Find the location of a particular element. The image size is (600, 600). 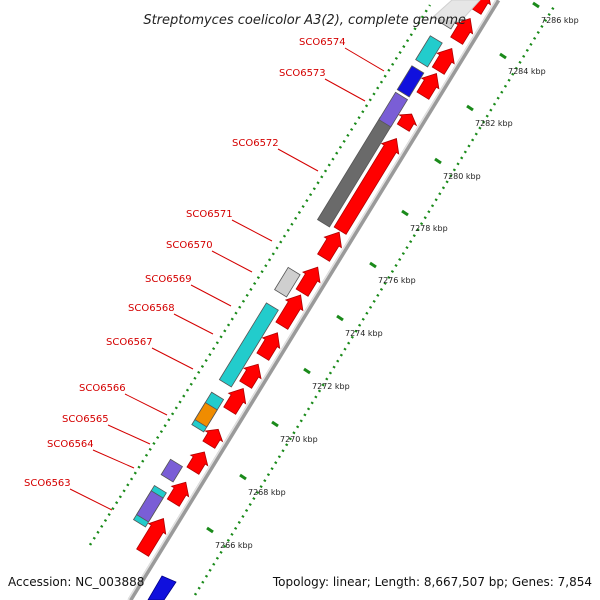

ruler-tick-label: 7280 kbp is located at coordinates (462, 176).